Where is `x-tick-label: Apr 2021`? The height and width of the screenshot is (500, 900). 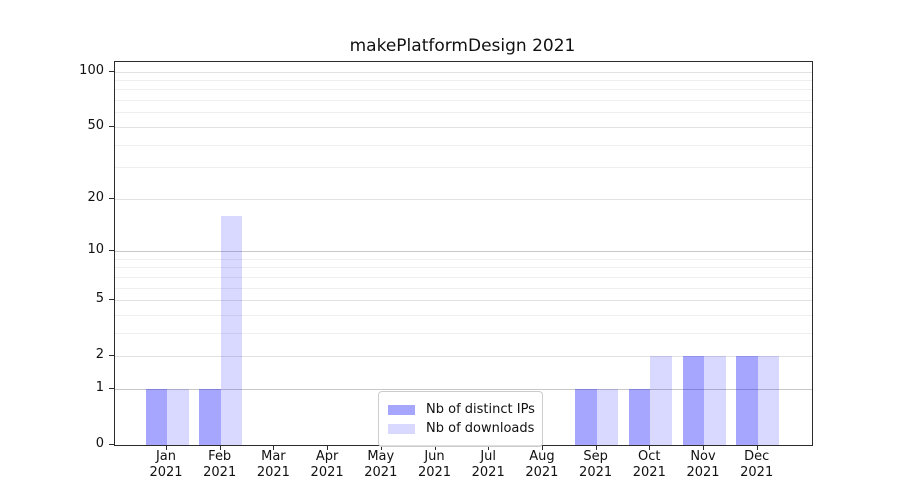
x-tick-label: Apr 2021 is located at coordinates (327, 464).